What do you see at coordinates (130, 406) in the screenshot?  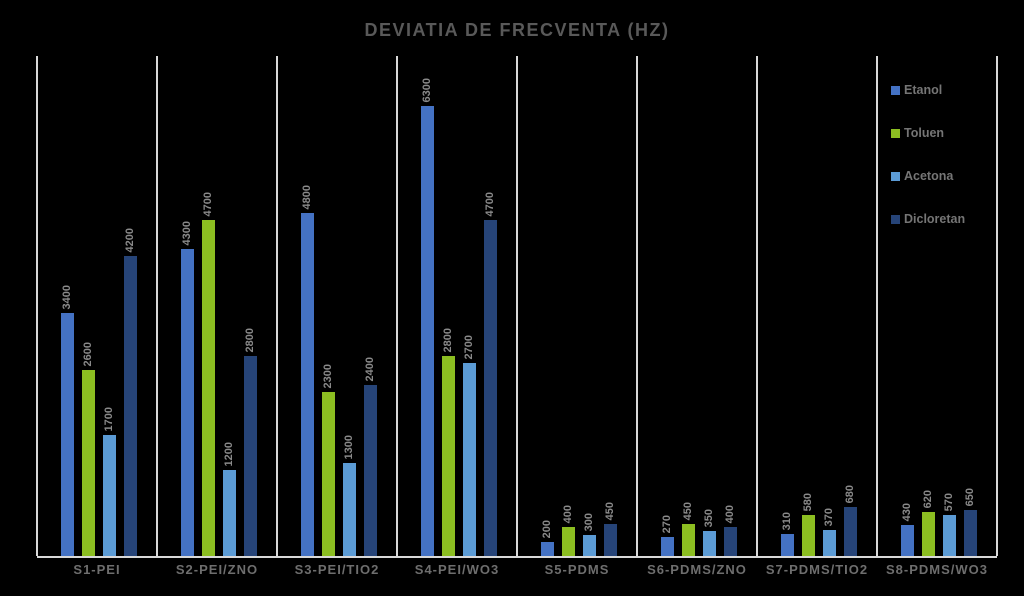 I see `bar-dicloretan-s1-pei` at bounding box center [130, 406].